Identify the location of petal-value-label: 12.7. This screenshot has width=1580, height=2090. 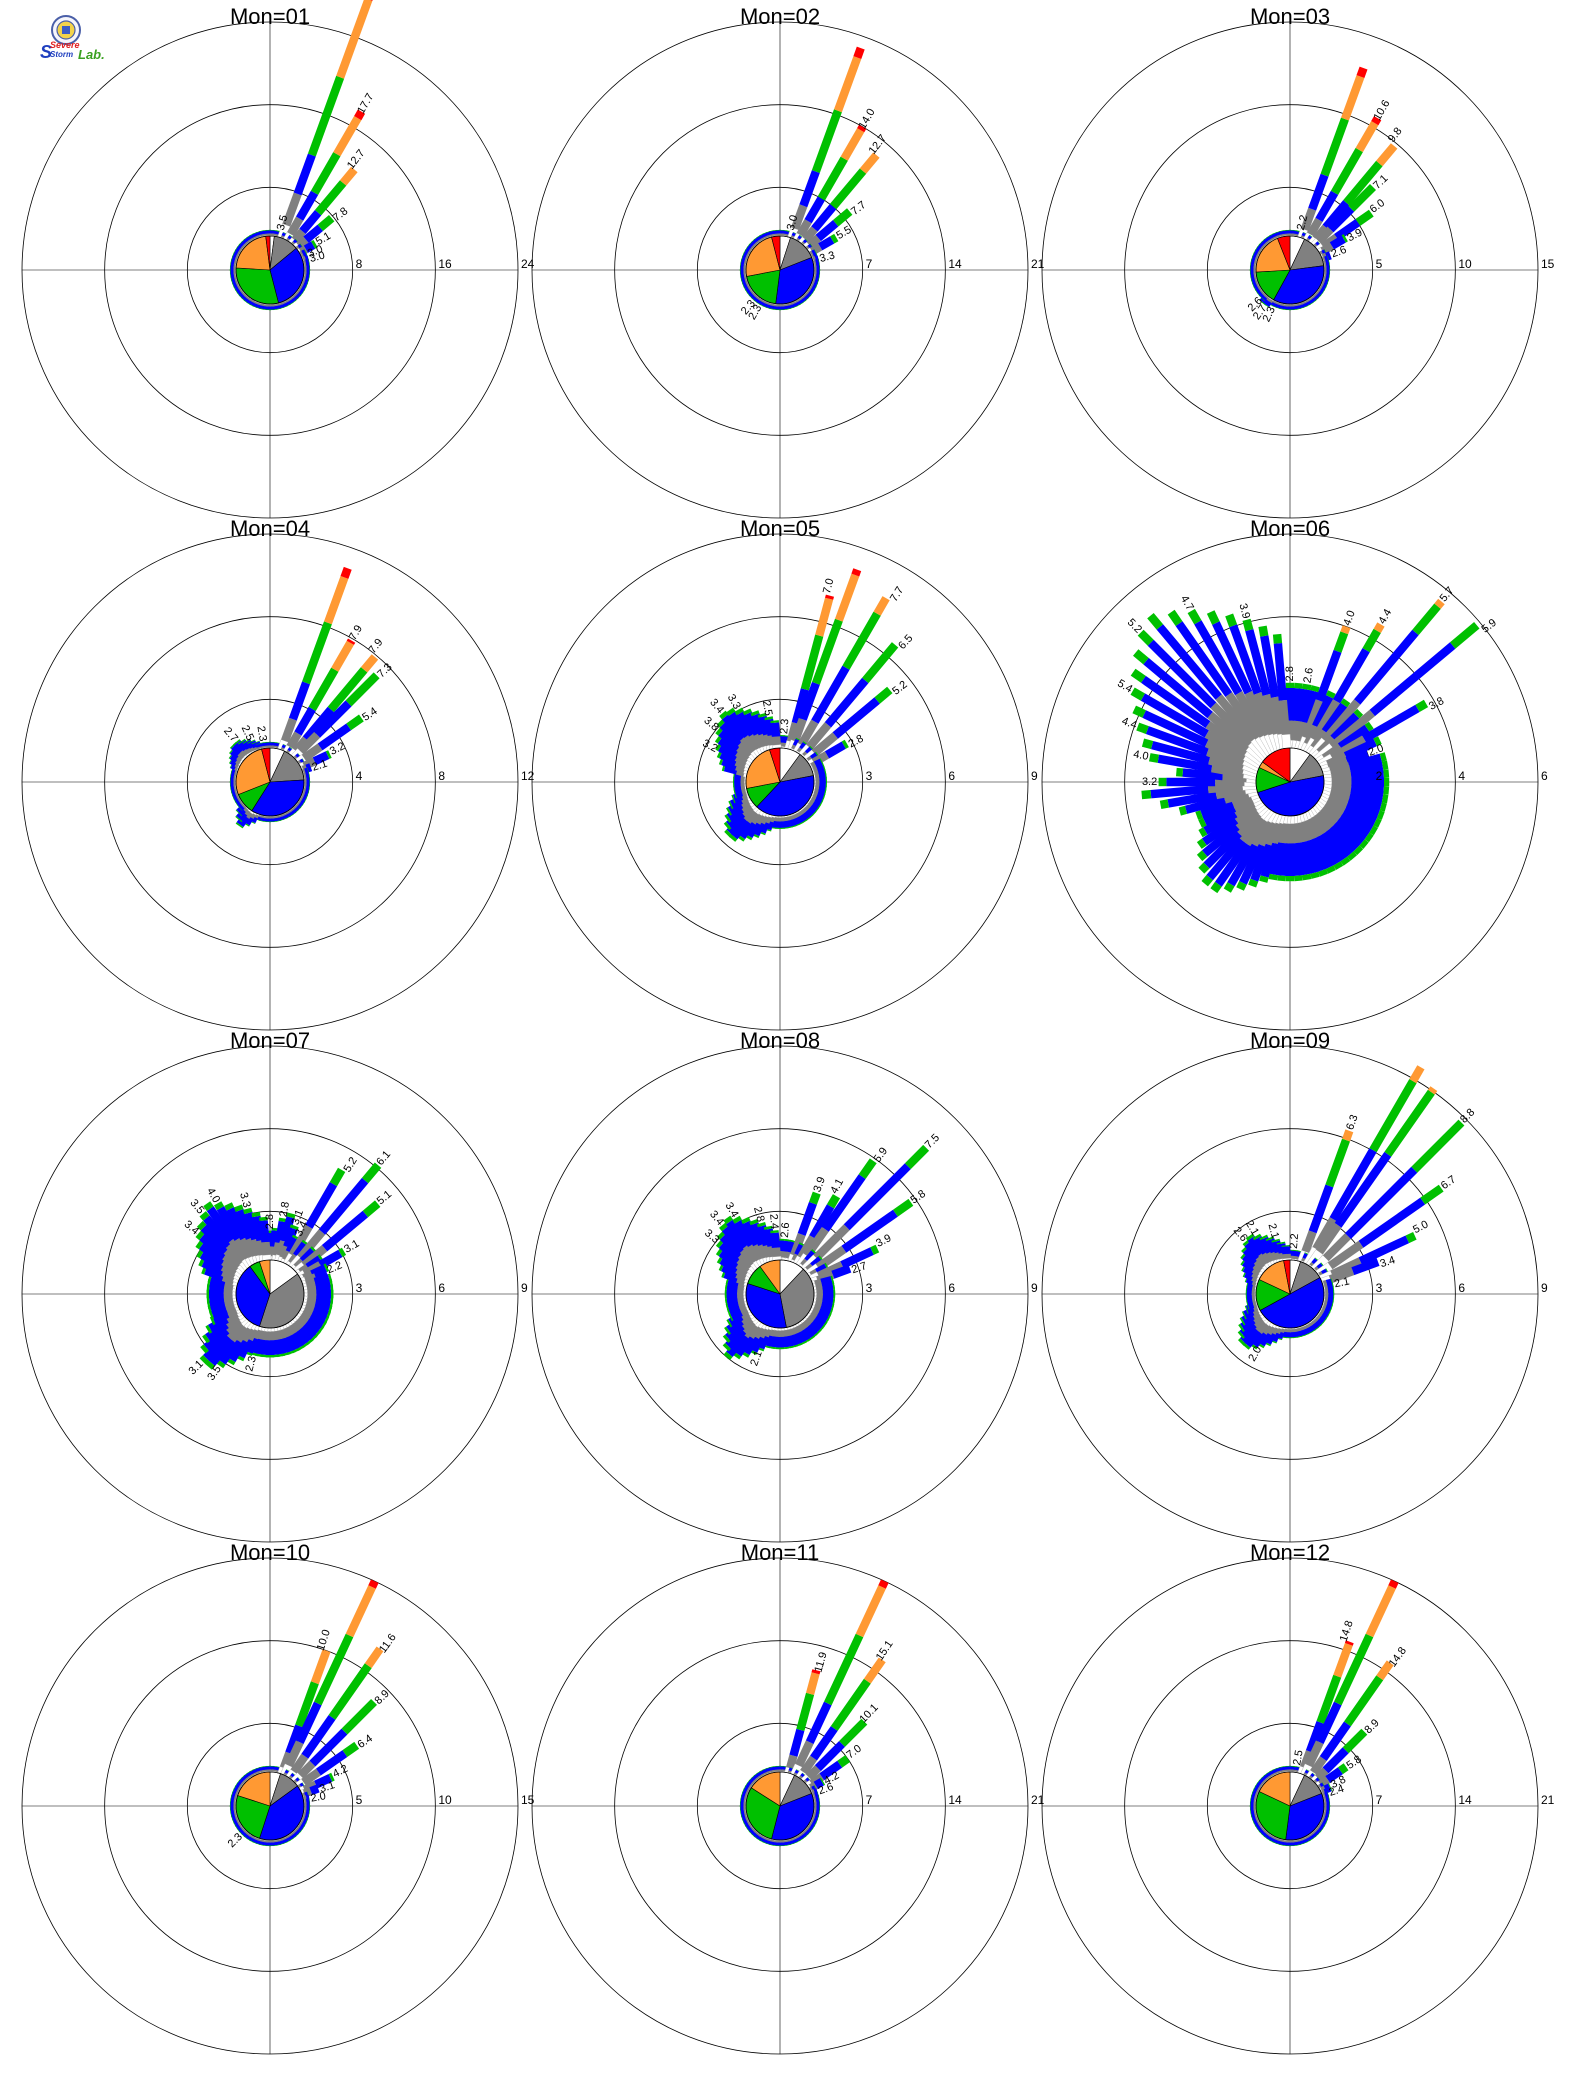
(356, 159).